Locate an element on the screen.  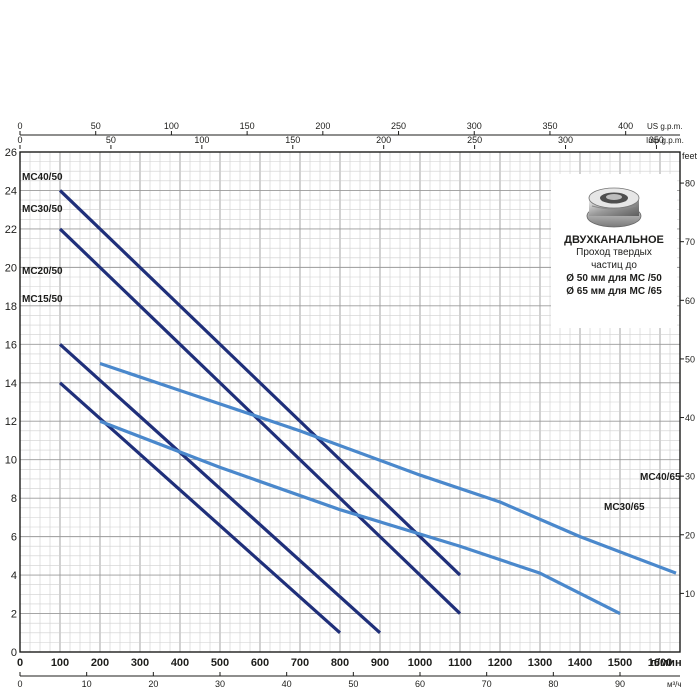
x-tick-label: 500 is located at coordinates (220, 663).